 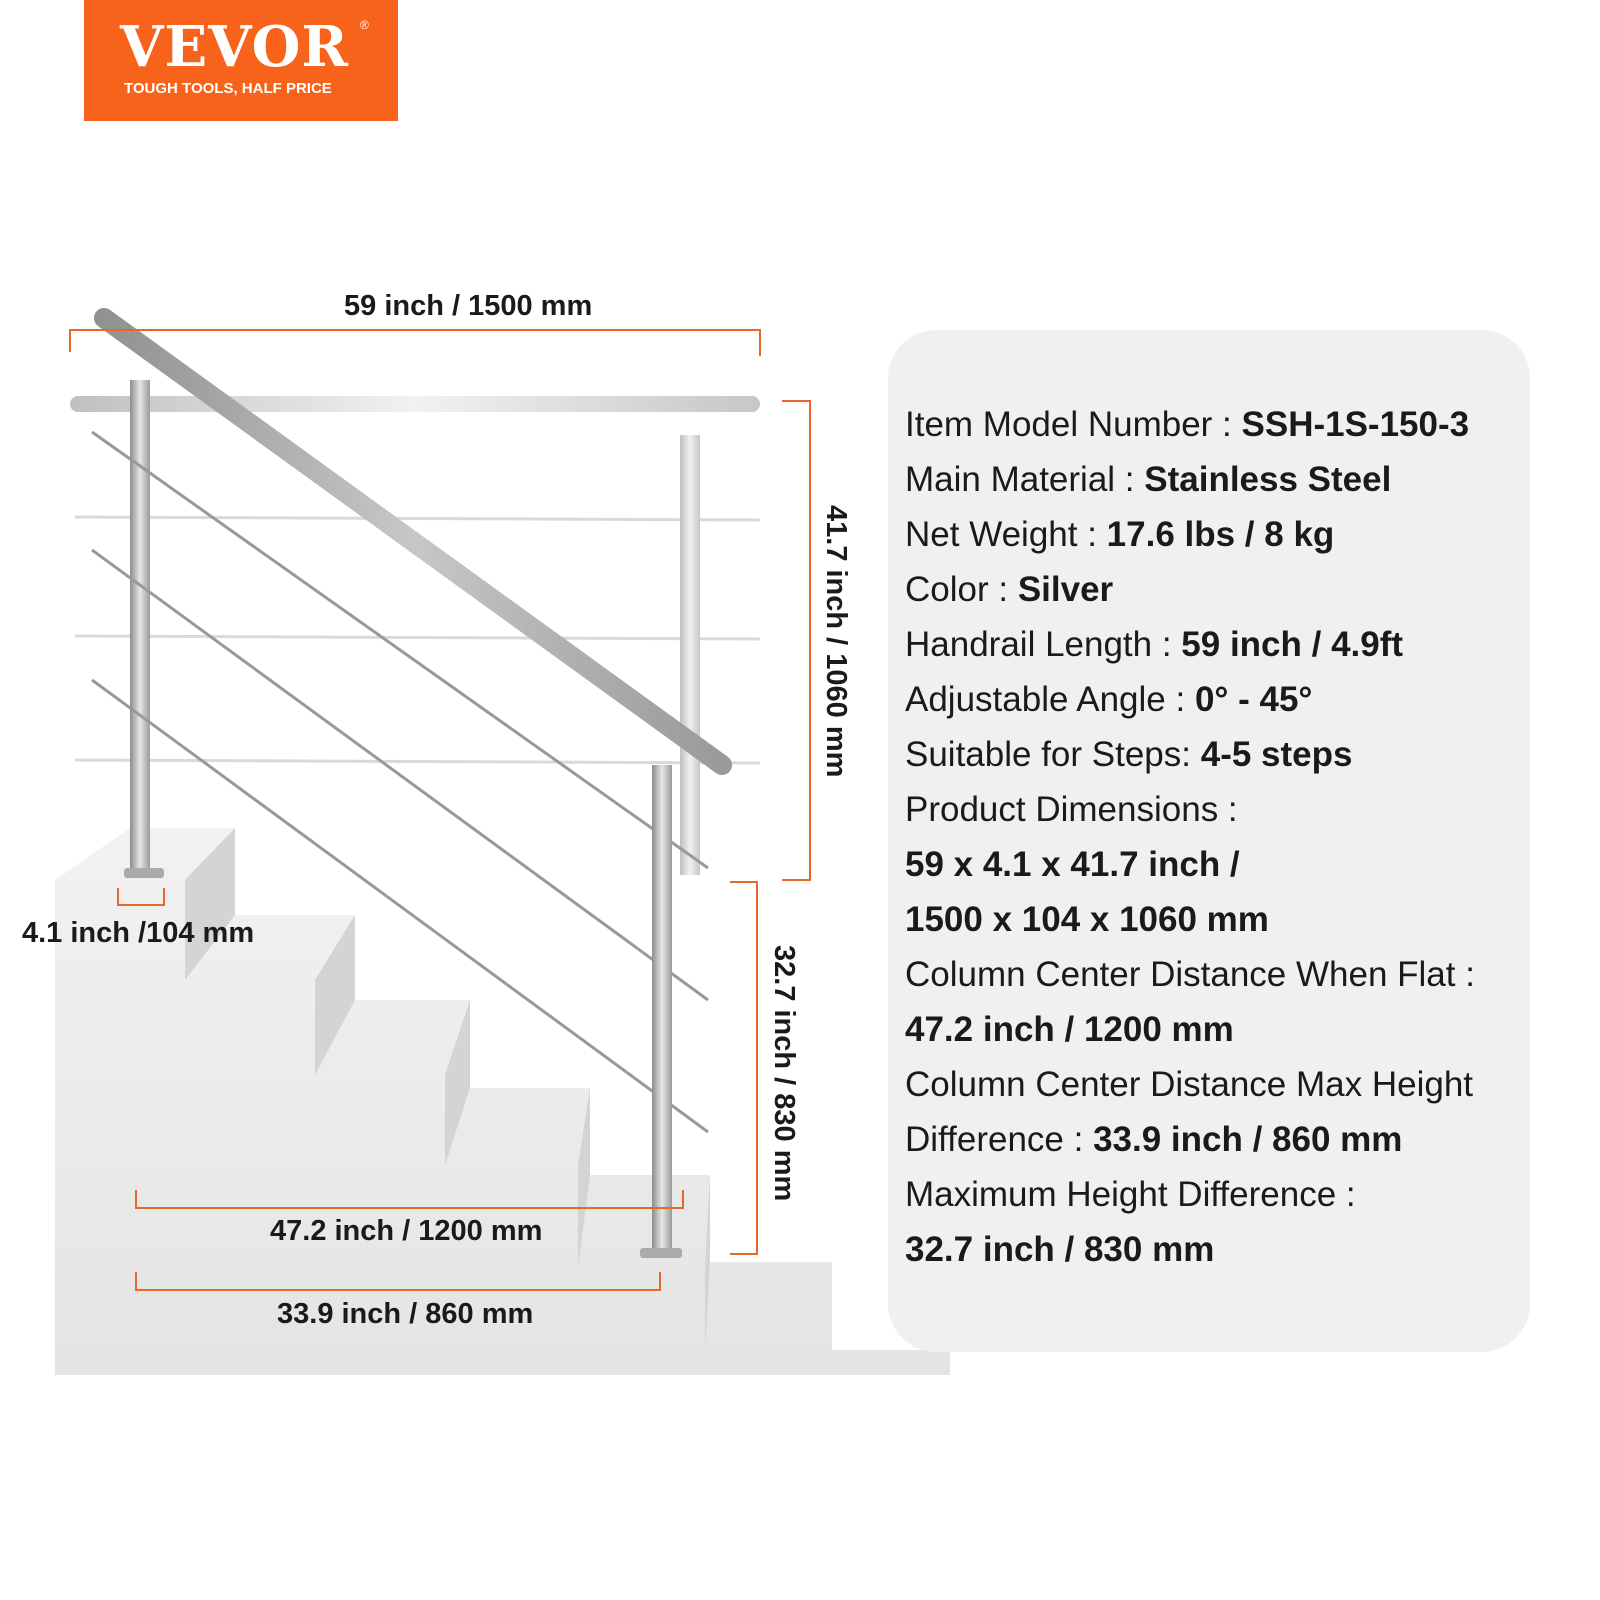 I want to click on spec-line: 47.2 inch / 1200 mm, so click(x=1069, y=1029).